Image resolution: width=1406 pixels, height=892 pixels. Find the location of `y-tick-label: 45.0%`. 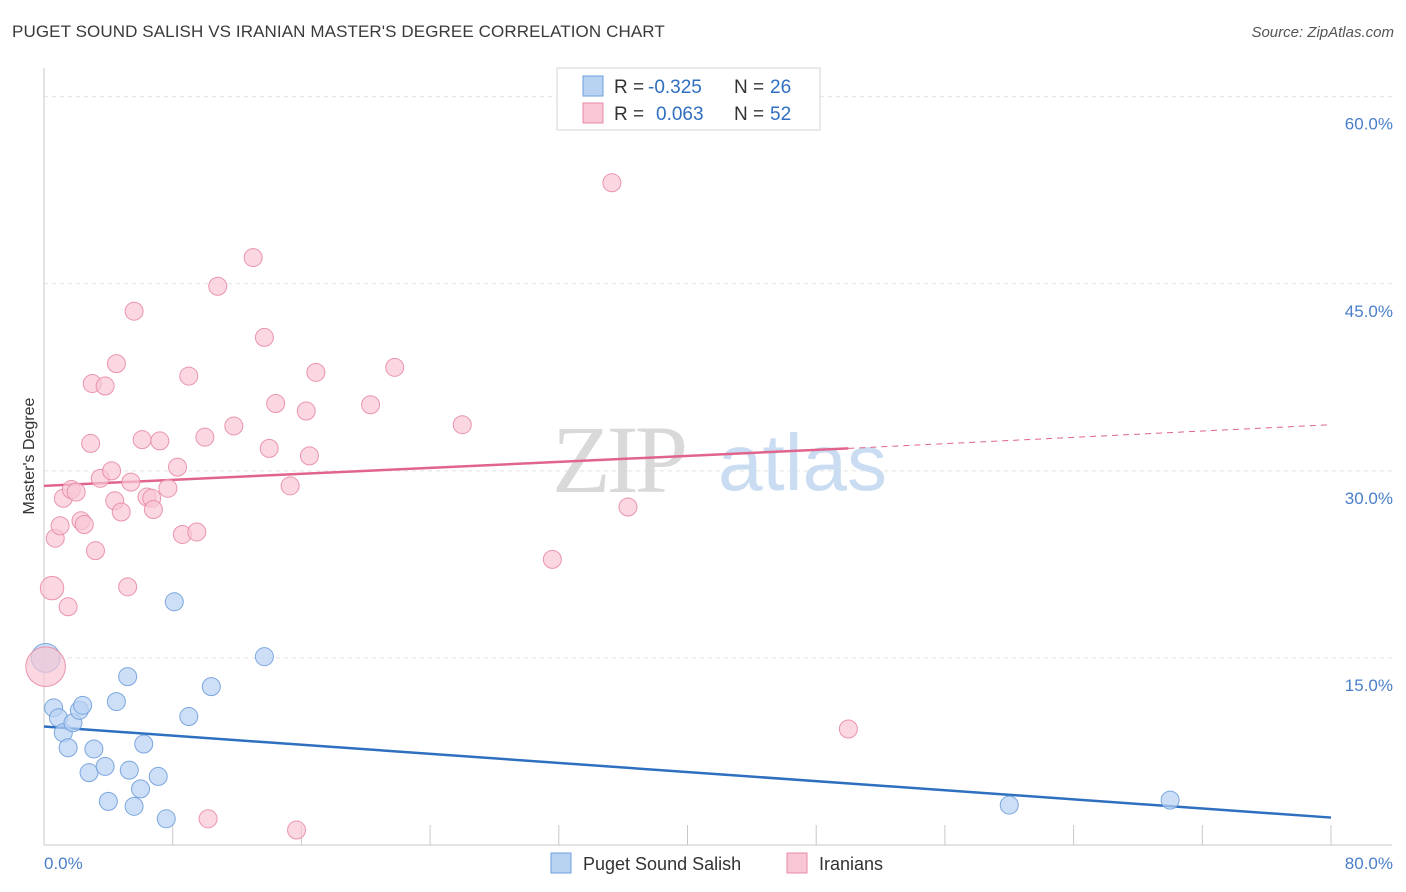

y-tick-label: 45.0% is located at coordinates (1369, 311).